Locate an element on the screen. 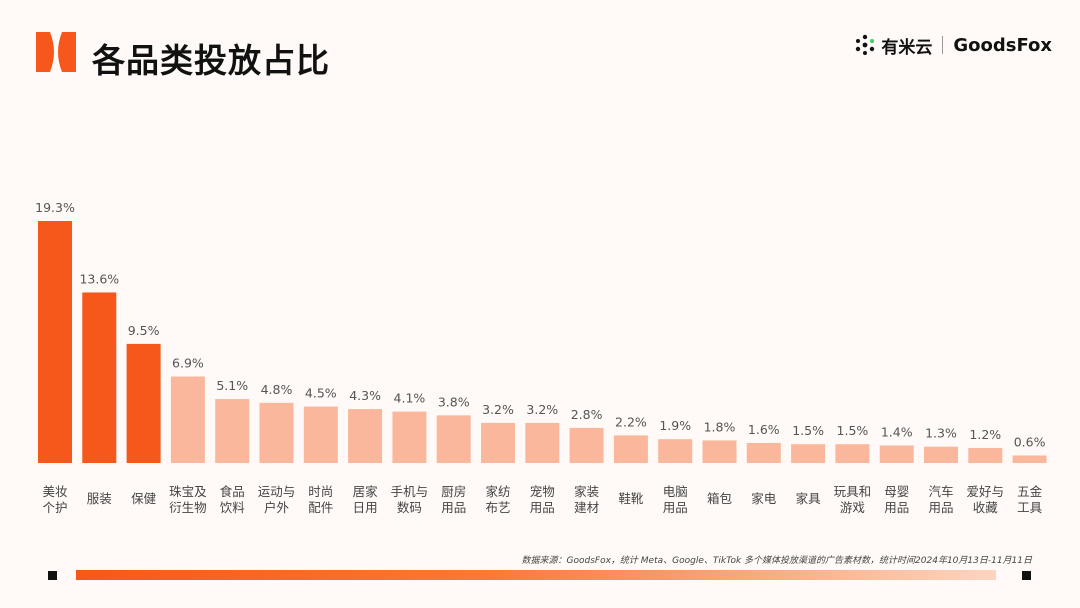 This screenshot has height=608, width=1080. data-label: 1.4% is located at coordinates (897, 431).